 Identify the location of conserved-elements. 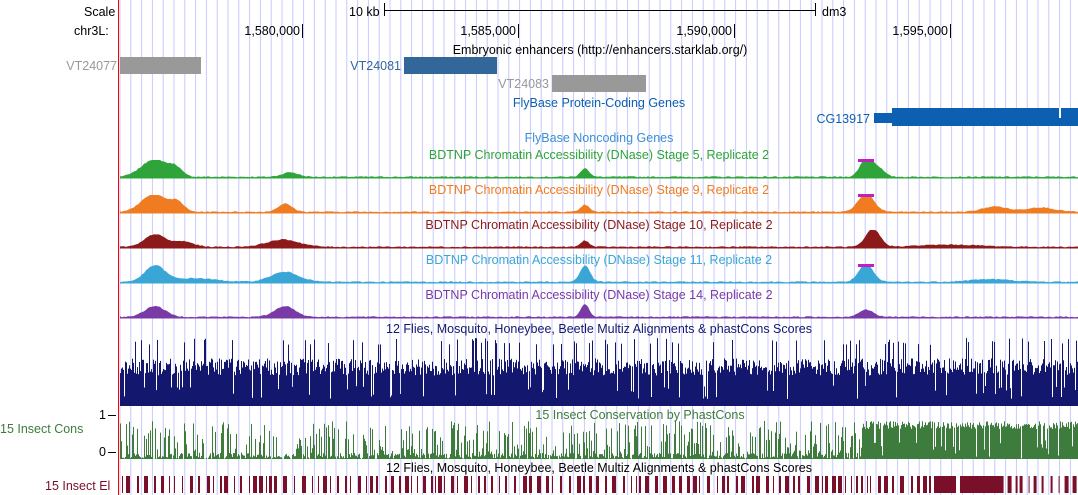
(539, 484).